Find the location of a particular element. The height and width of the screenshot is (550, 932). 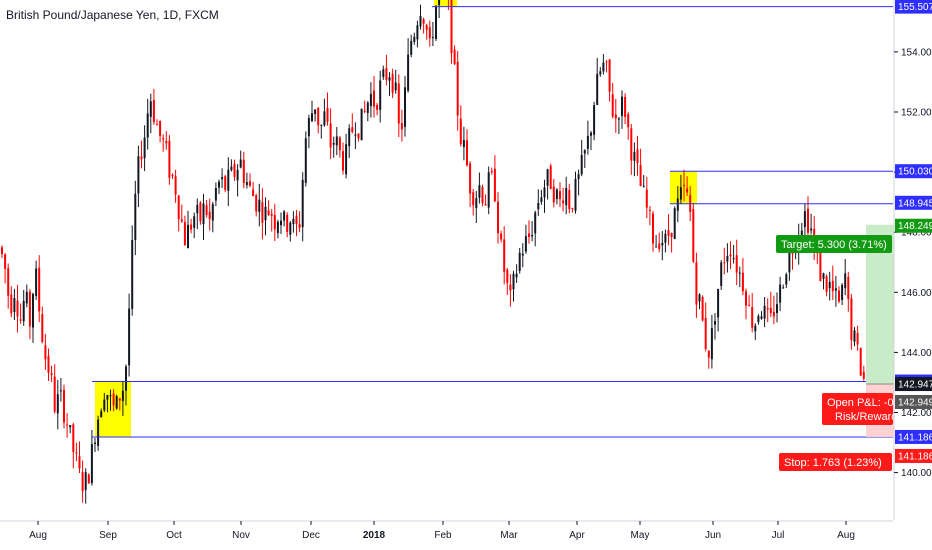

stop-label-box is located at coordinates (835, 462).